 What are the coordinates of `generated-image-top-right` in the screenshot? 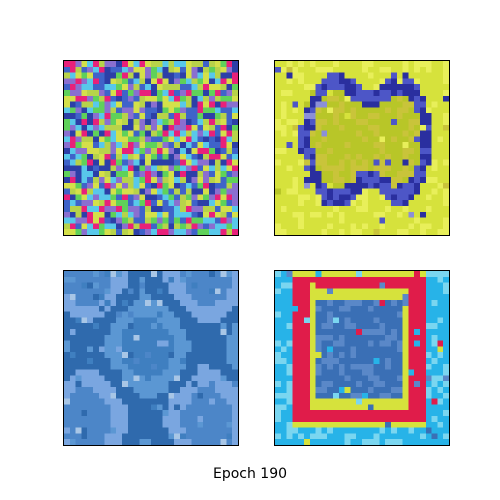 It's located at (362, 148).